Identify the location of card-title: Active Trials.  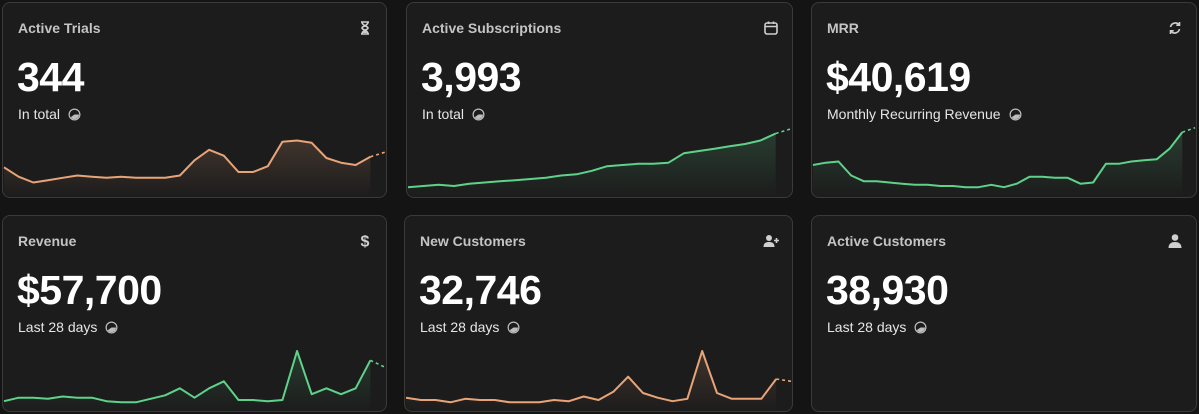
(59, 28).